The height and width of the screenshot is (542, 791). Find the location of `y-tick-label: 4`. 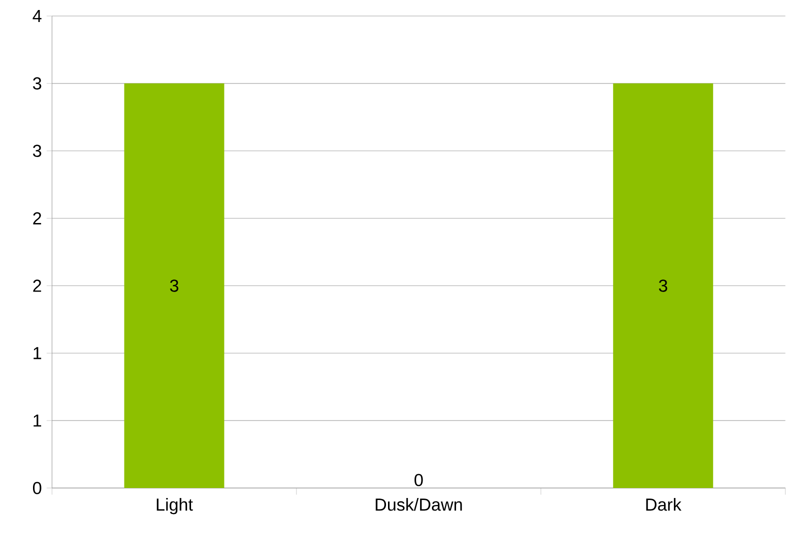

y-tick-label: 4 is located at coordinates (37, 16).